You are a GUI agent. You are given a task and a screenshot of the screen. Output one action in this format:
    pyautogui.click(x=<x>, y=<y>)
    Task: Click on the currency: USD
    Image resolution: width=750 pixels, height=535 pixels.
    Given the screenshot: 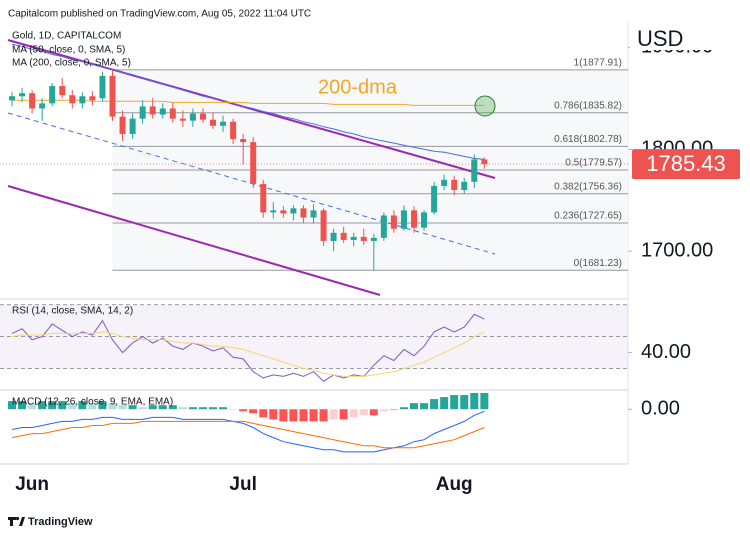 What is the action you would take?
    pyautogui.click(x=660, y=38)
    